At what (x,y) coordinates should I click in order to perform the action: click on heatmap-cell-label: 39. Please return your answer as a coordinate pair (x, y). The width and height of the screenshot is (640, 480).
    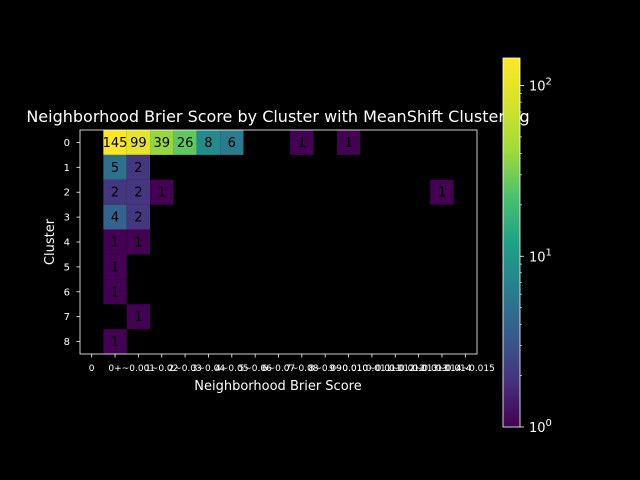
    Looking at the image, I should click on (161, 143).